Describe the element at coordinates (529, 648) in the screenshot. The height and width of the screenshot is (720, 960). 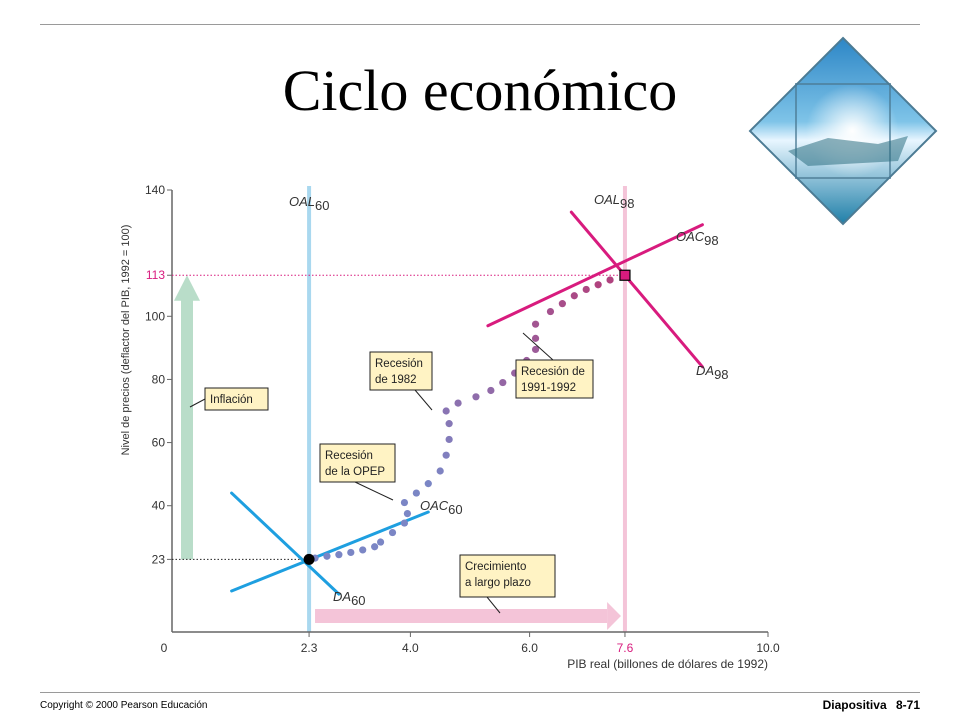
I see `x-tick-label: 6.0` at that location.